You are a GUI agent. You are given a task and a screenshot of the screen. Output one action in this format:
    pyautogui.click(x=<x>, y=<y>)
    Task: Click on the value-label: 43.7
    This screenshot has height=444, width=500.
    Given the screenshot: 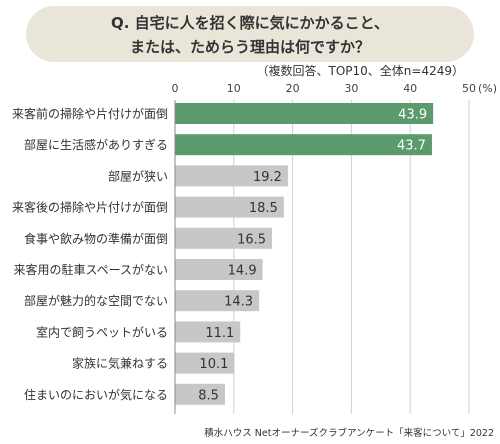 What is the action you would take?
    pyautogui.click(x=411, y=146)
    